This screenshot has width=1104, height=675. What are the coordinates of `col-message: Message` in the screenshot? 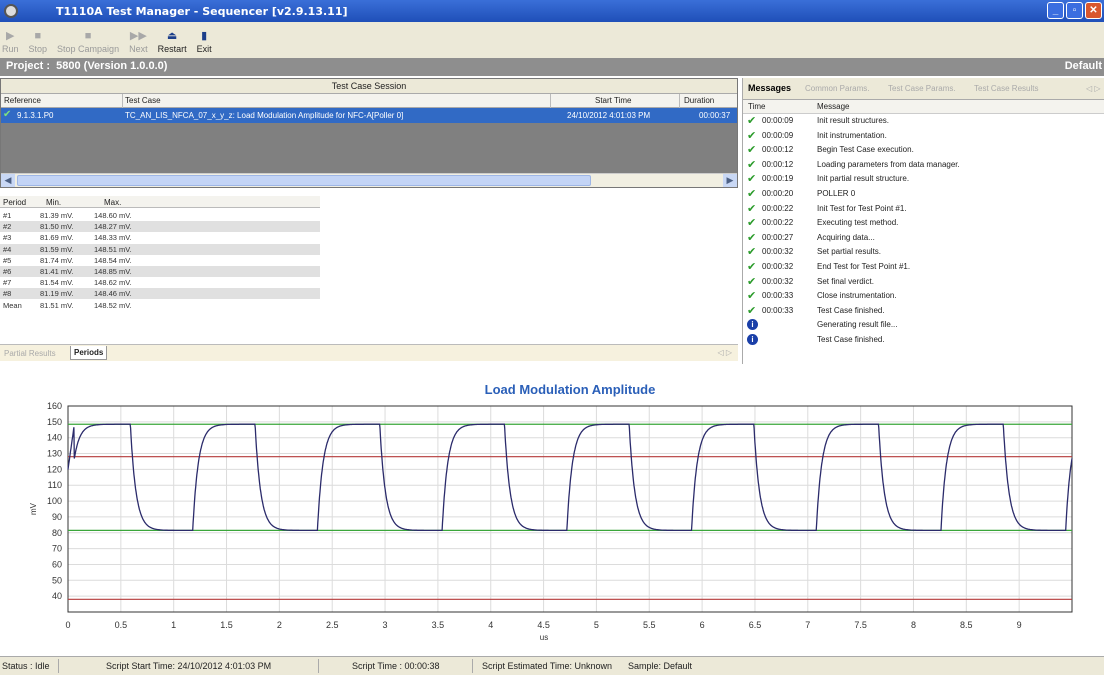 It's located at (833, 106).